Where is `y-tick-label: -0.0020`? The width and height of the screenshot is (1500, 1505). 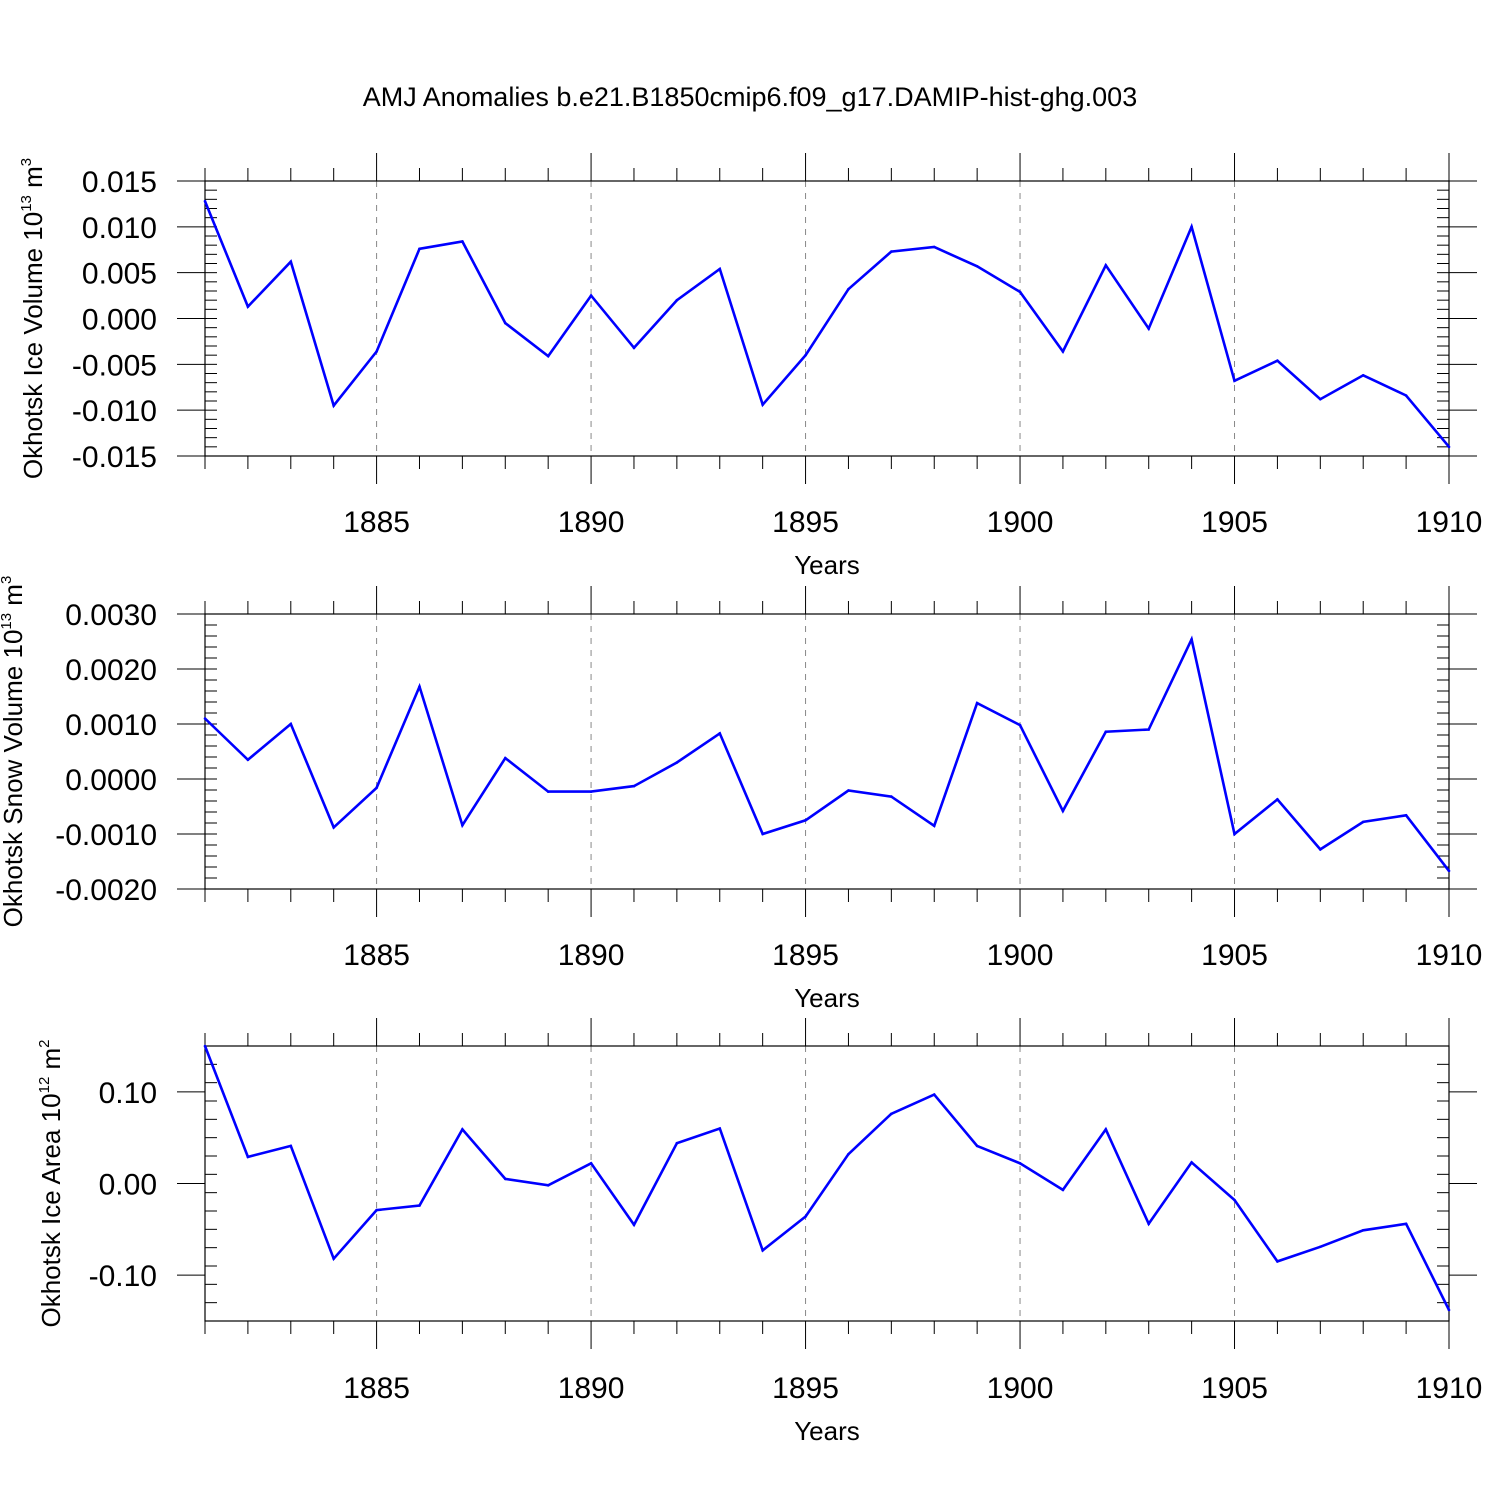 y-tick-label: -0.0020 is located at coordinates (106, 890).